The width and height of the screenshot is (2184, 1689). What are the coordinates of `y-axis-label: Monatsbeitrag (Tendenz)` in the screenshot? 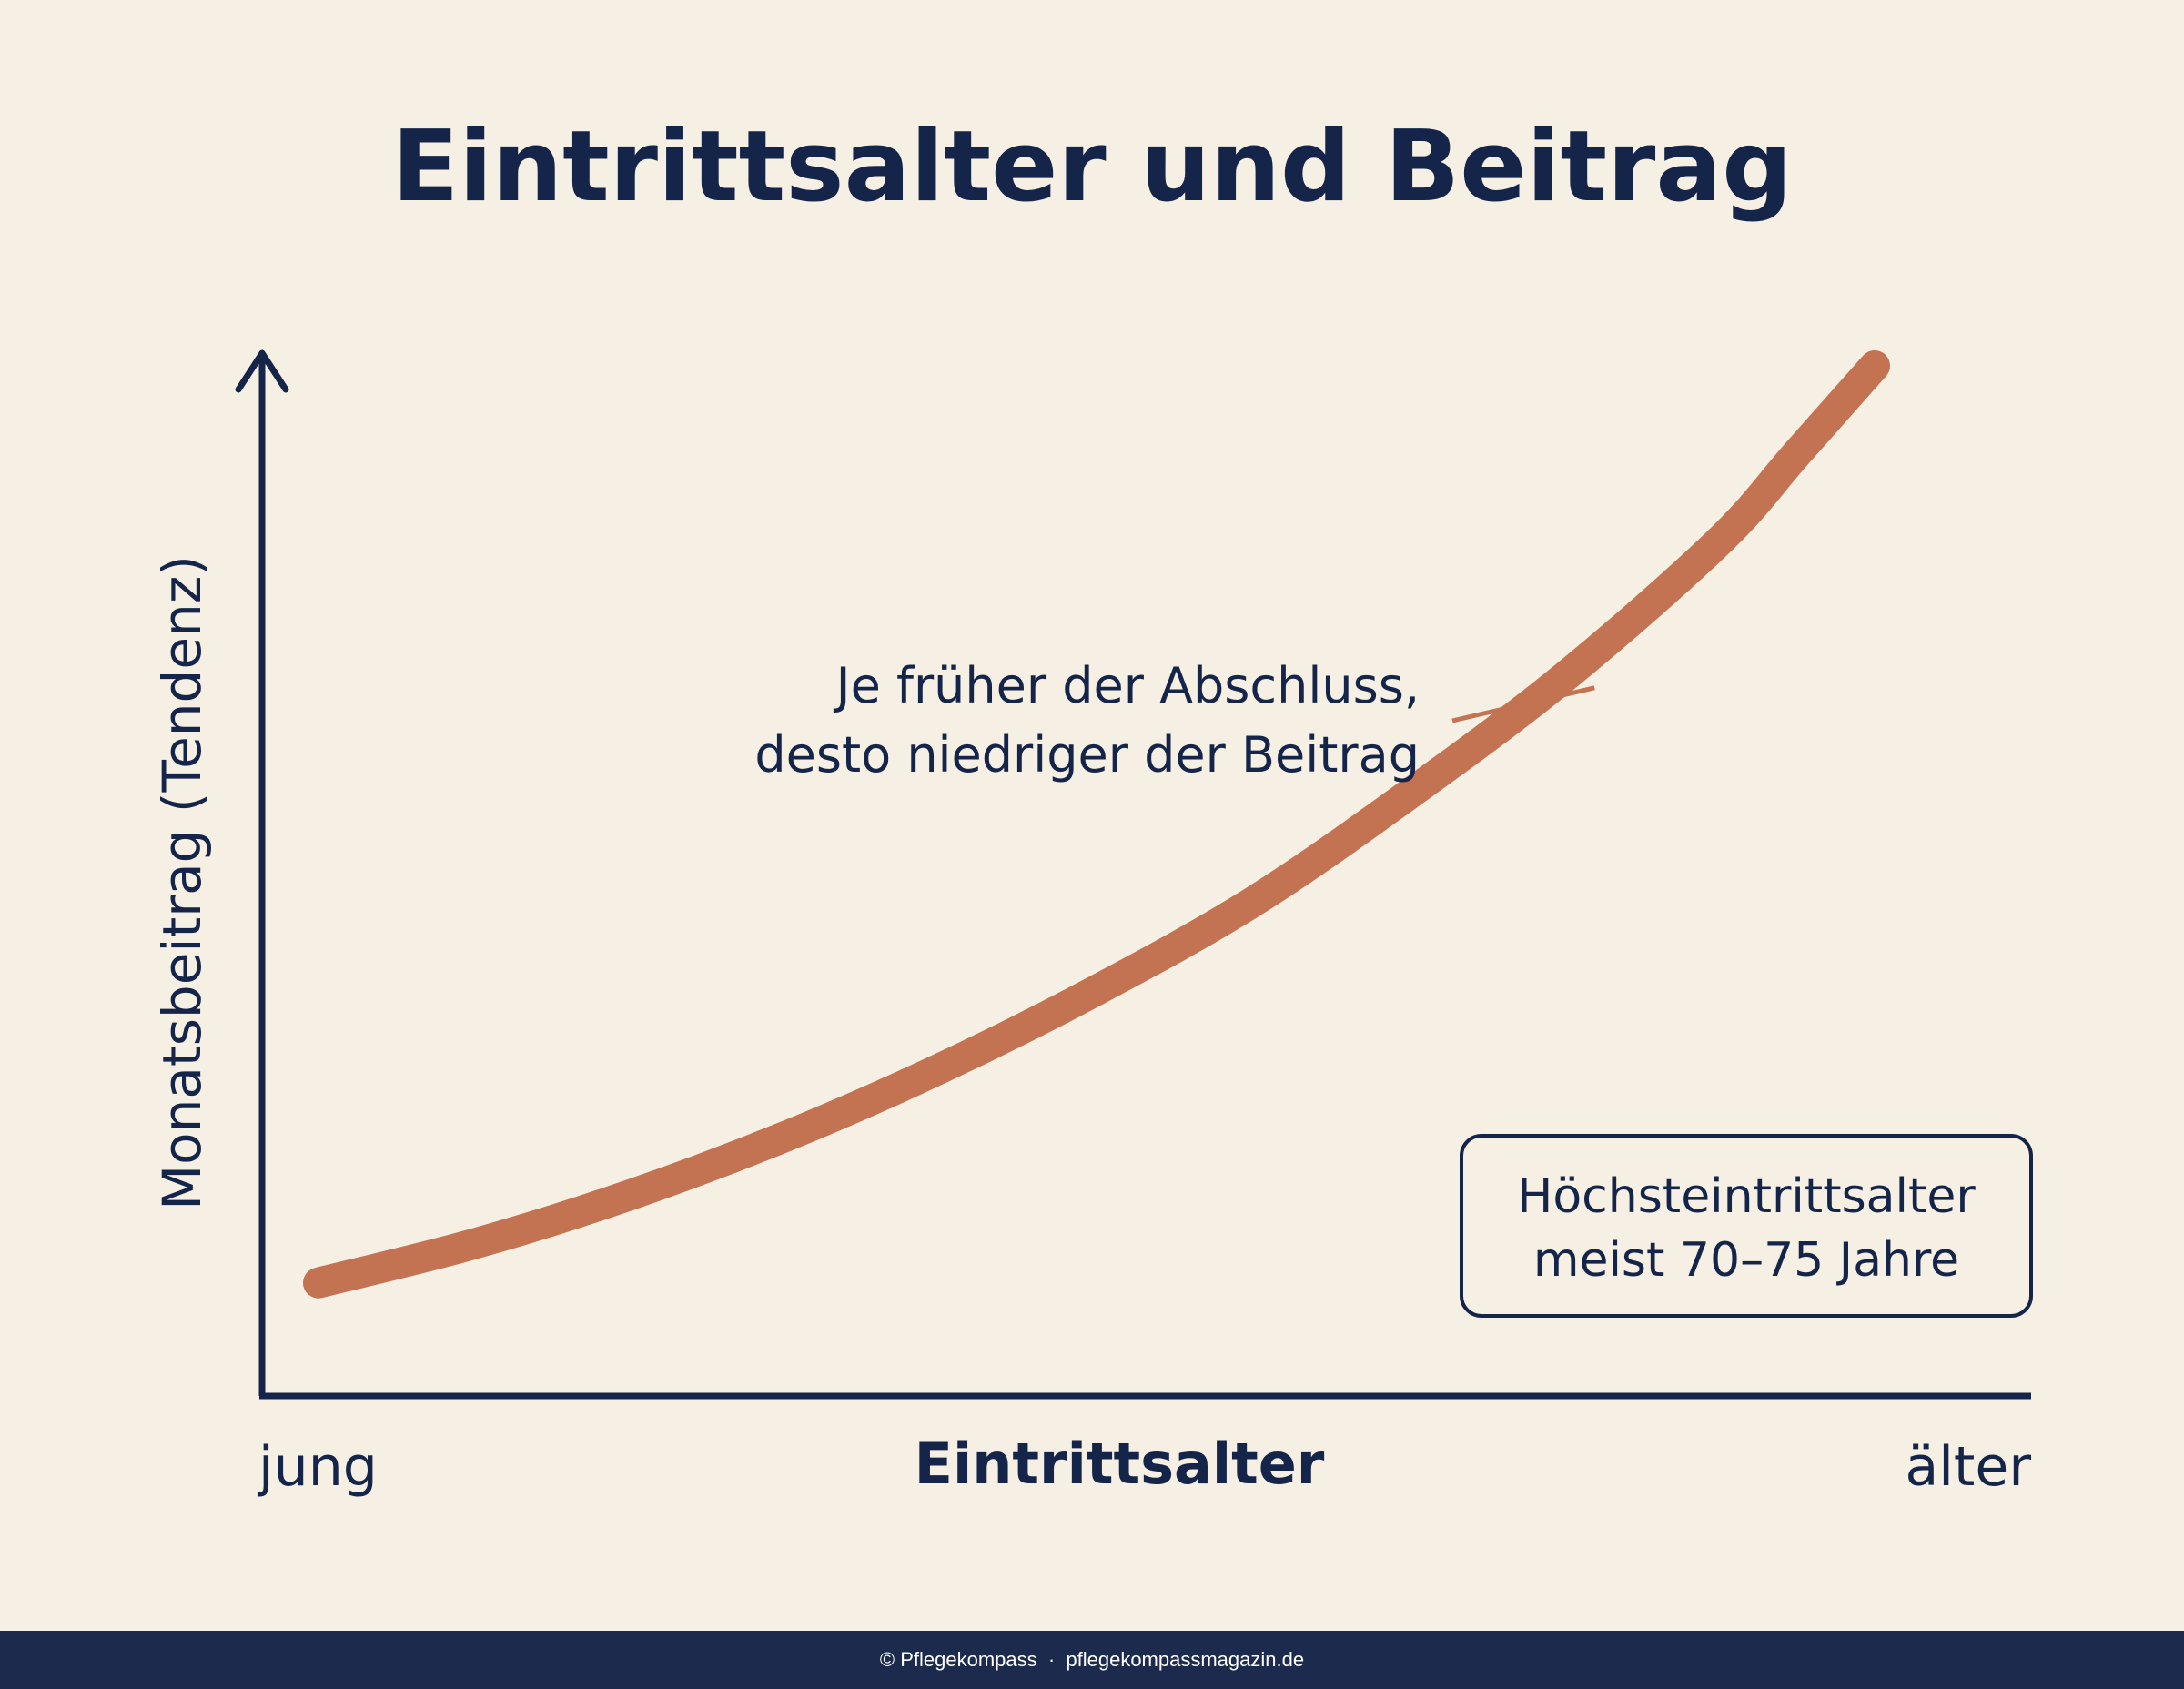 It's located at (182, 882).